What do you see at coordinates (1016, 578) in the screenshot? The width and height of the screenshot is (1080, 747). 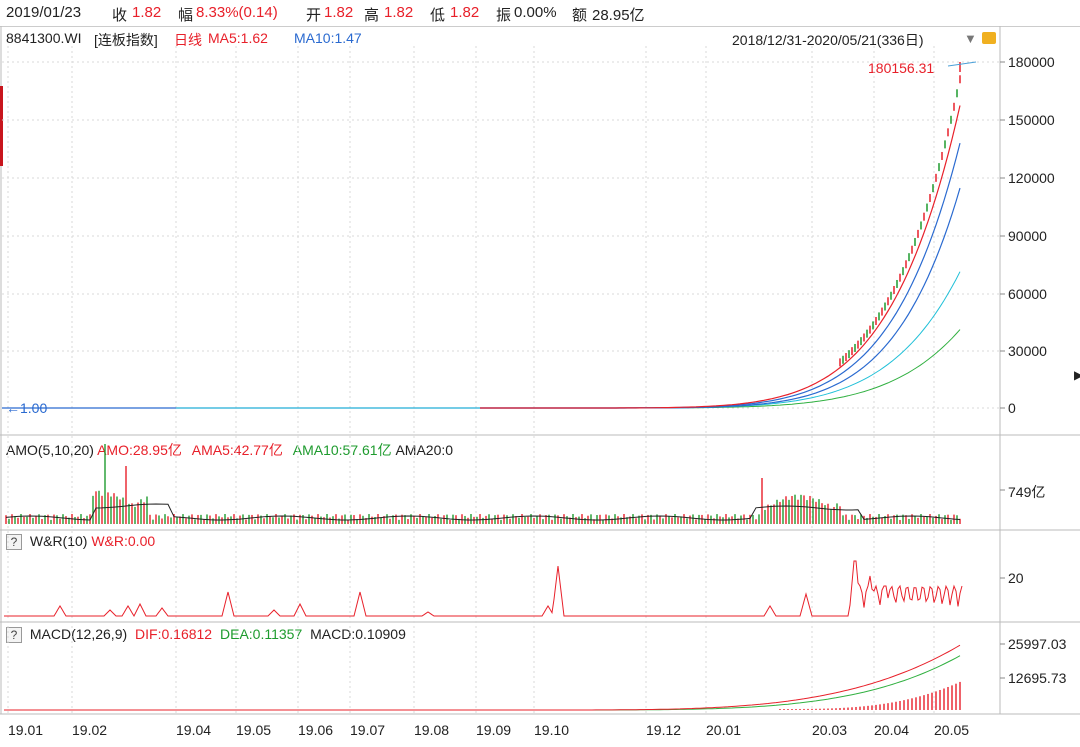 I see `wr-y-tick: 20` at bounding box center [1016, 578].